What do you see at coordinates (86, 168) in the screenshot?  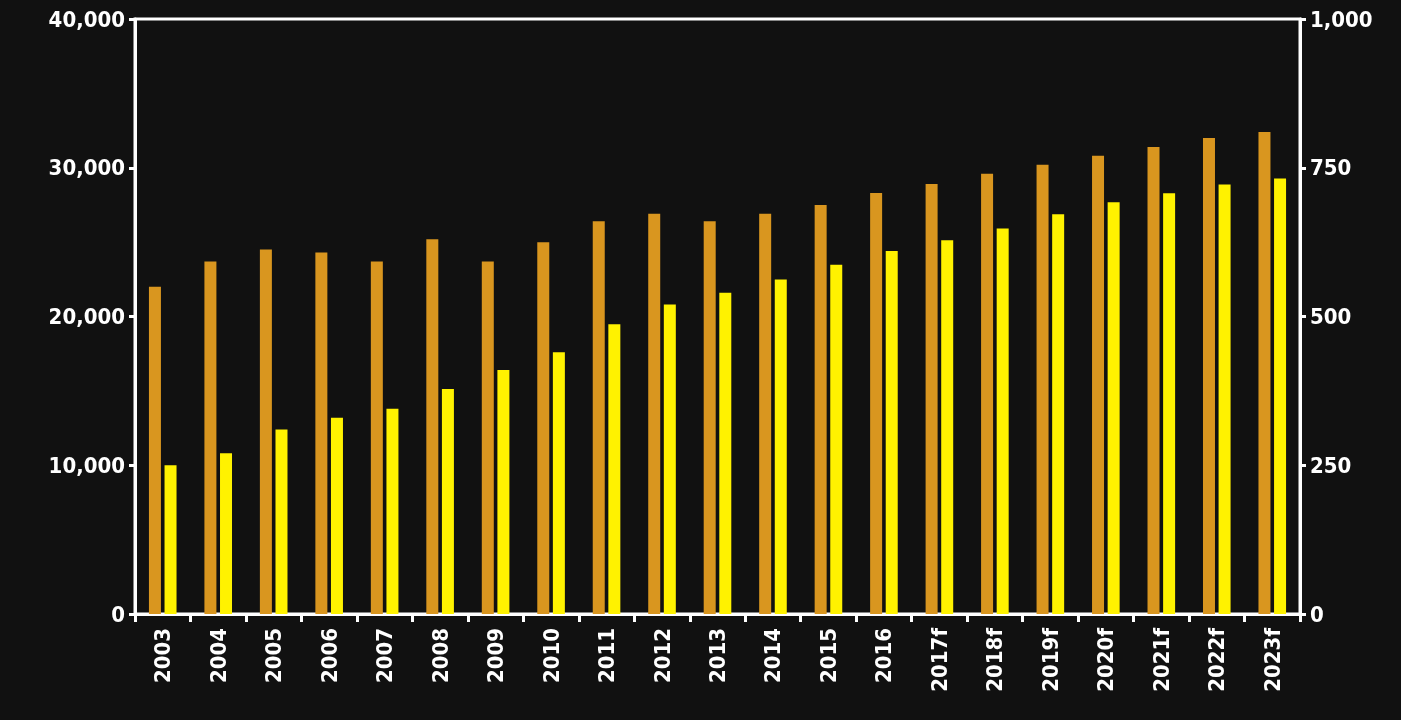 I see `y-tick-label: 30,000` at bounding box center [86, 168].